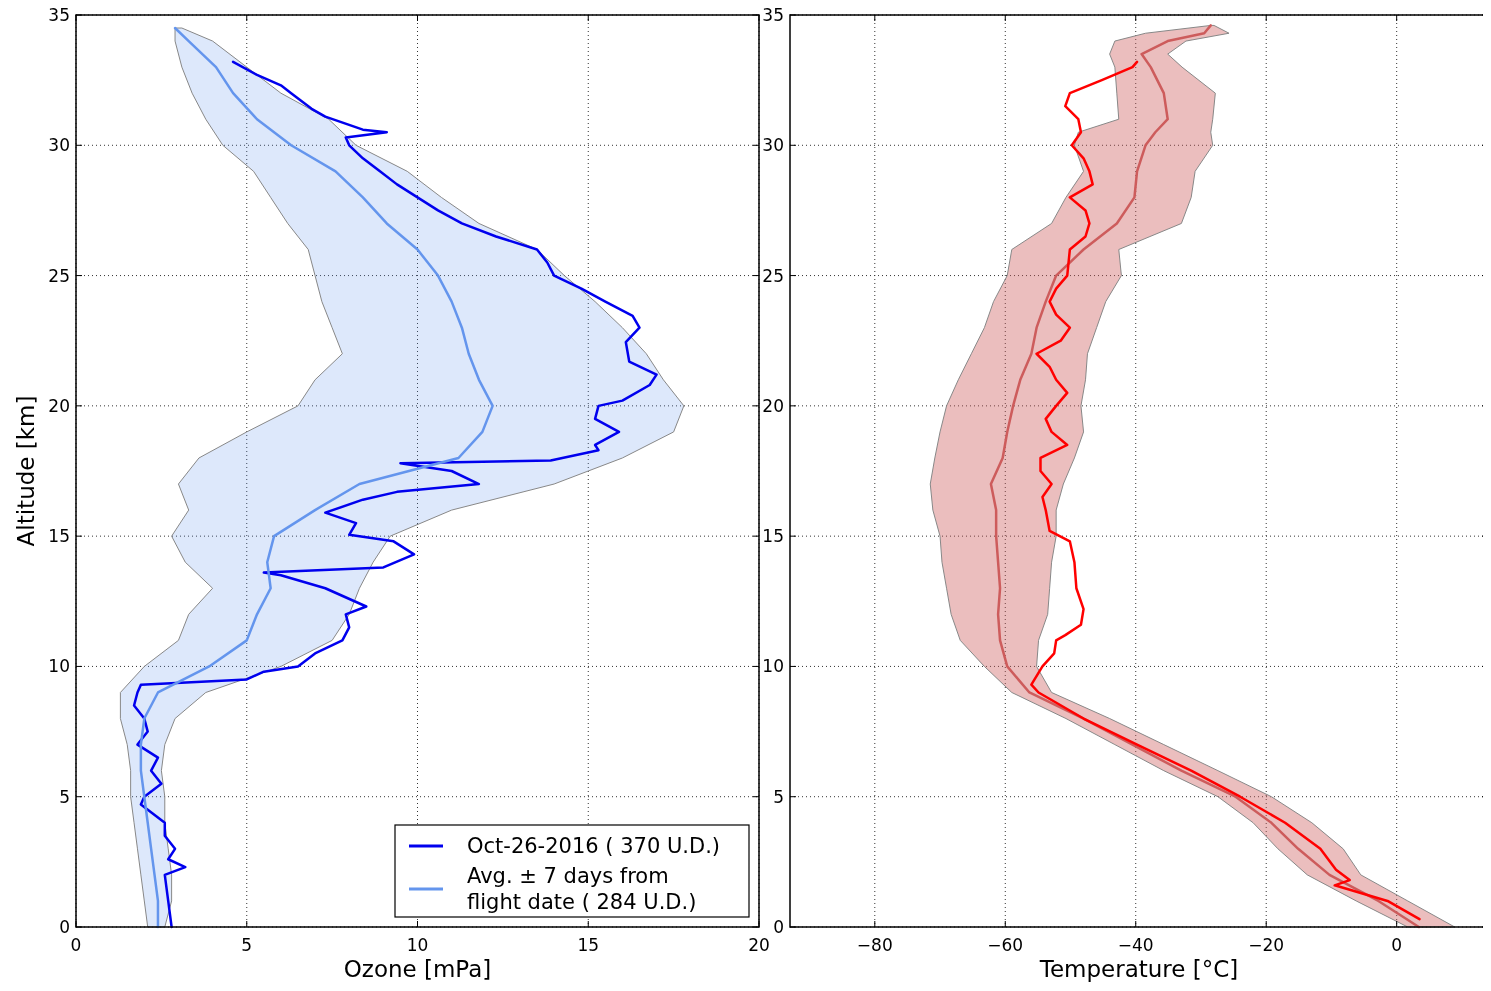 Image resolution: width=1491 pixels, height=991 pixels. What do you see at coordinates (417, 945) in the screenshot?
I see `x-tick-label: 10` at bounding box center [417, 945].